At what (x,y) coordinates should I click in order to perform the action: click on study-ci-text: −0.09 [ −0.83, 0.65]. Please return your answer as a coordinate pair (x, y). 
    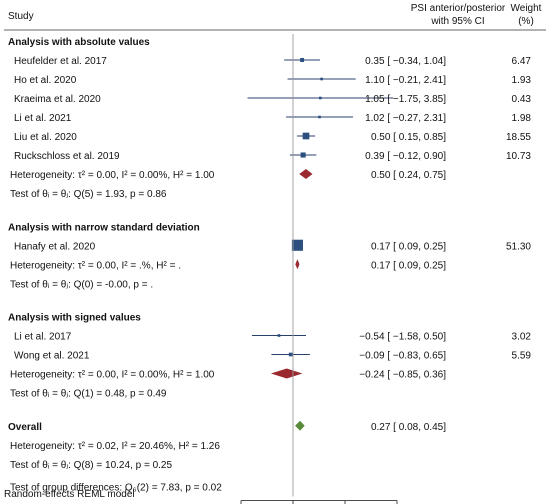
    Looking at the image, I should click on (402, 356).